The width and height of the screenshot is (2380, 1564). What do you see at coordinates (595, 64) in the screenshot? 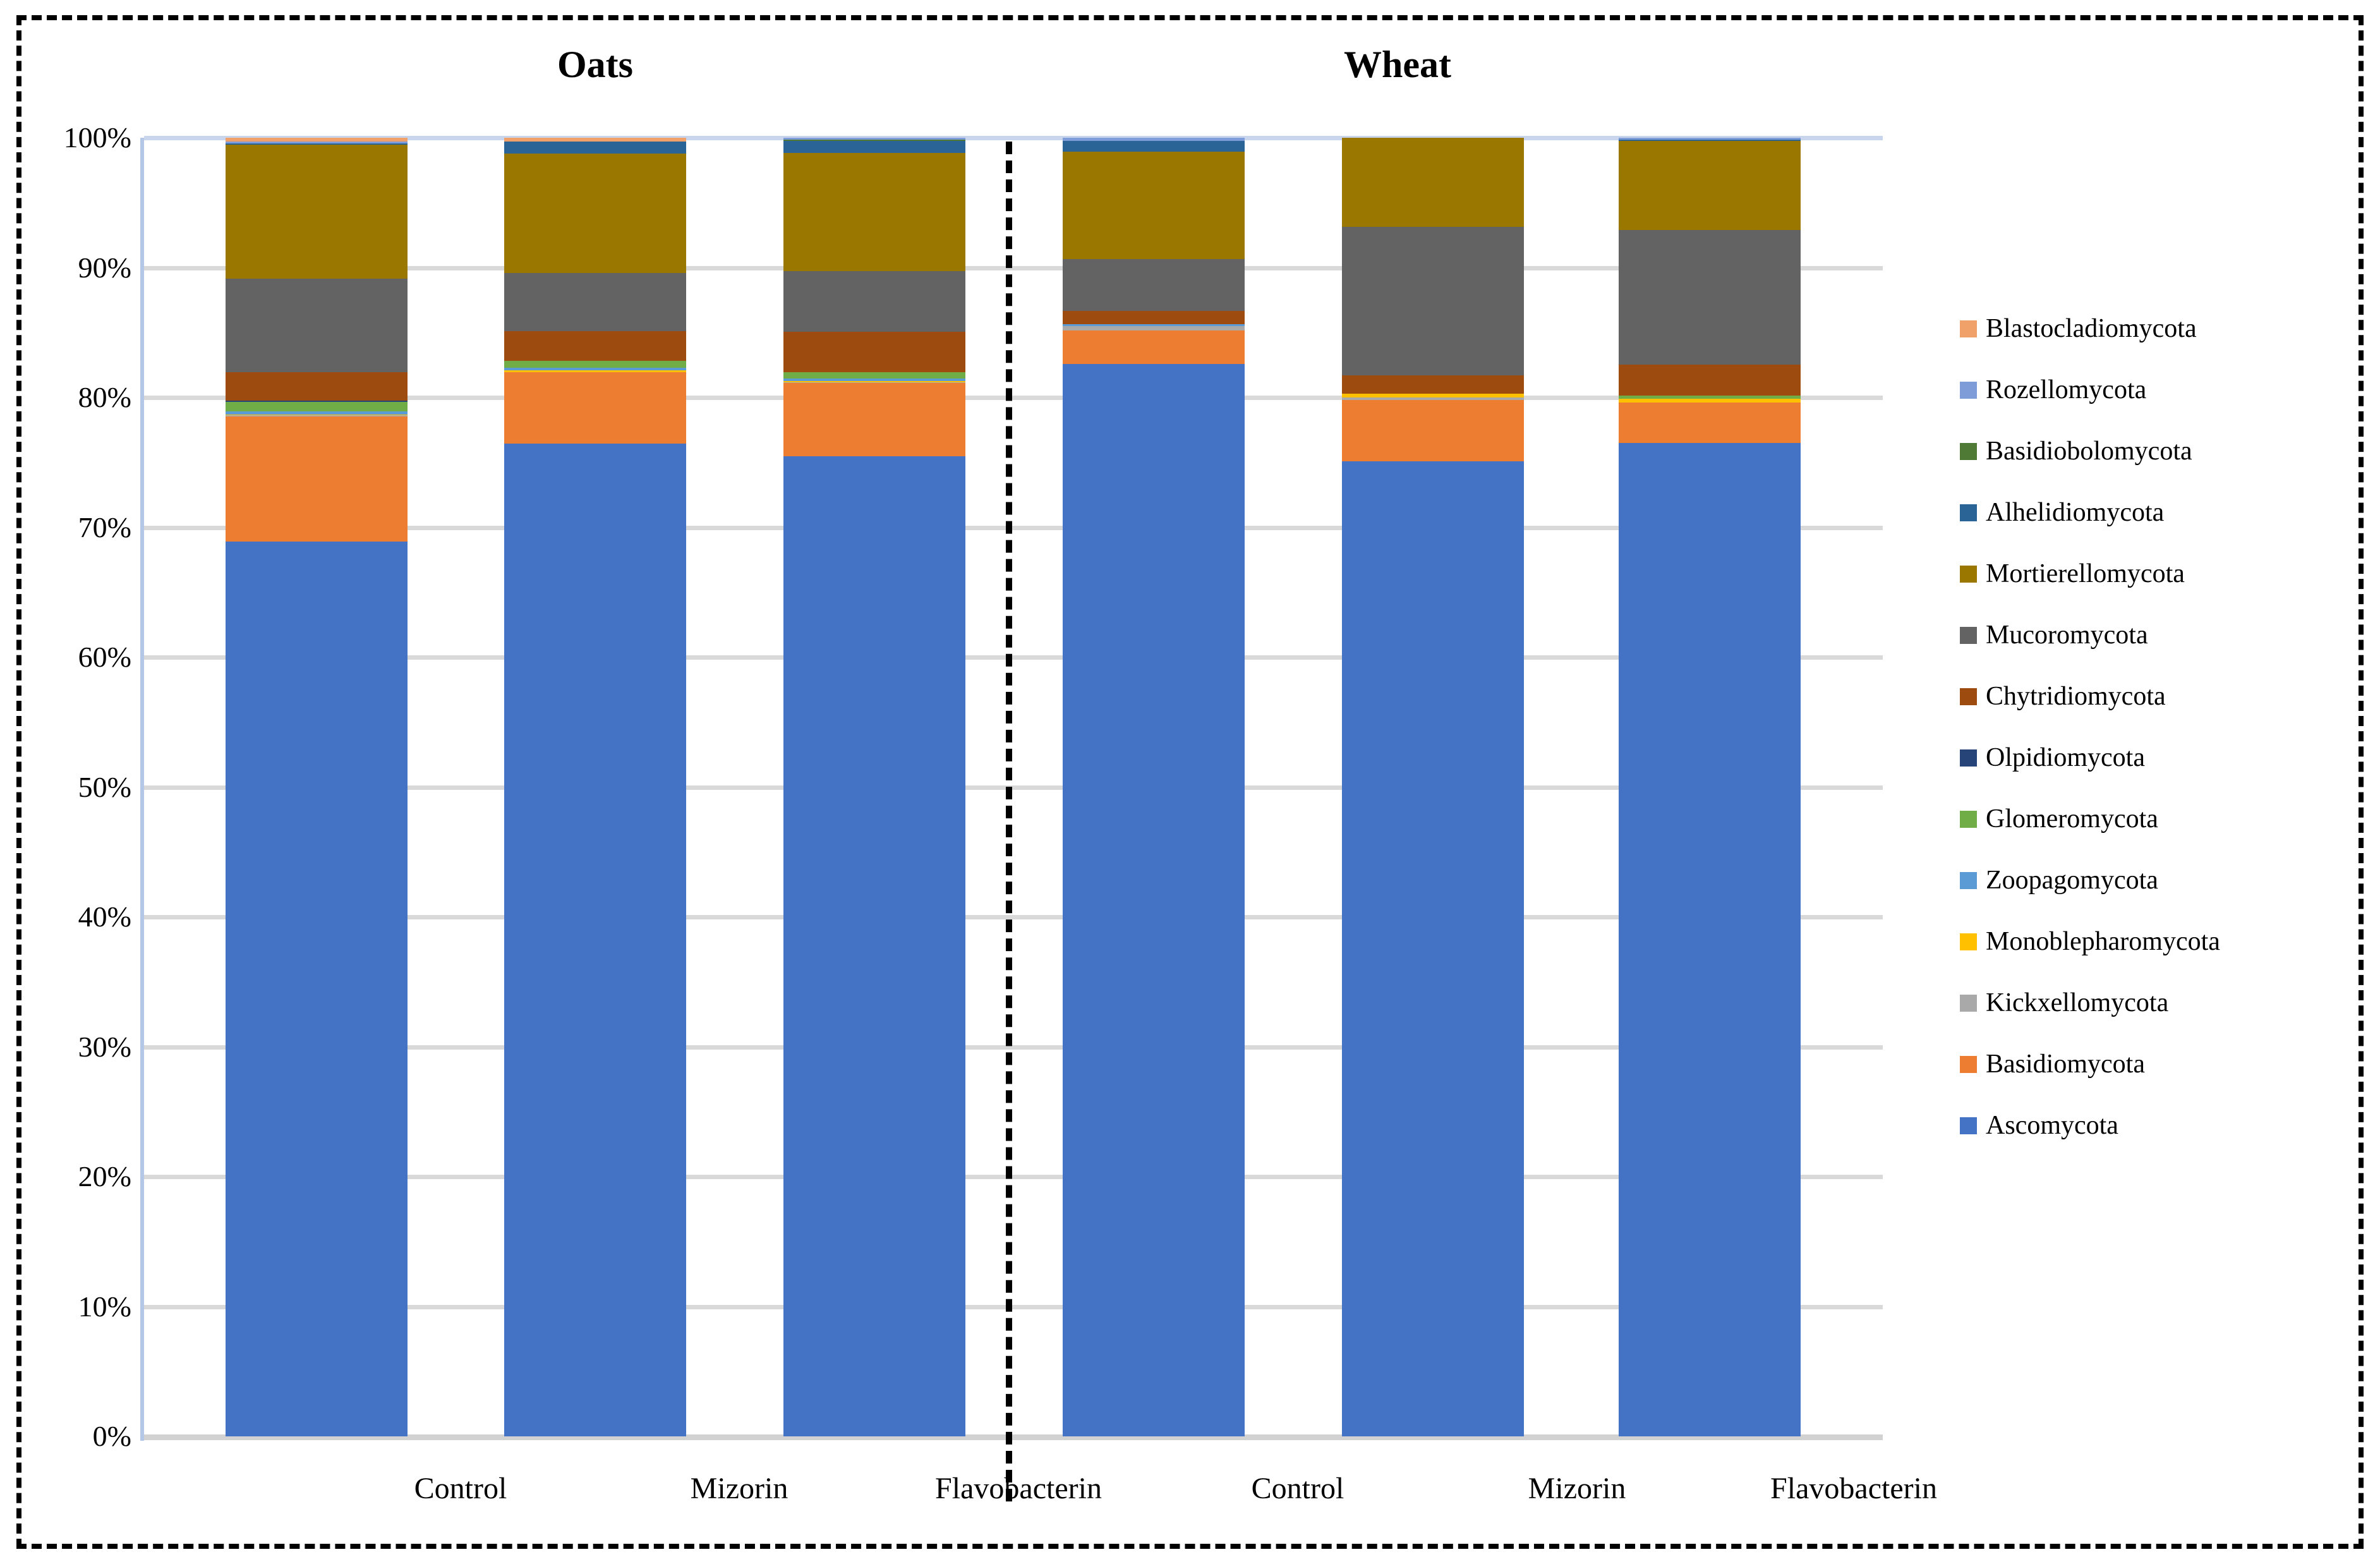
I see `group-title-oats: Oats` at bounding box center [595, 64].